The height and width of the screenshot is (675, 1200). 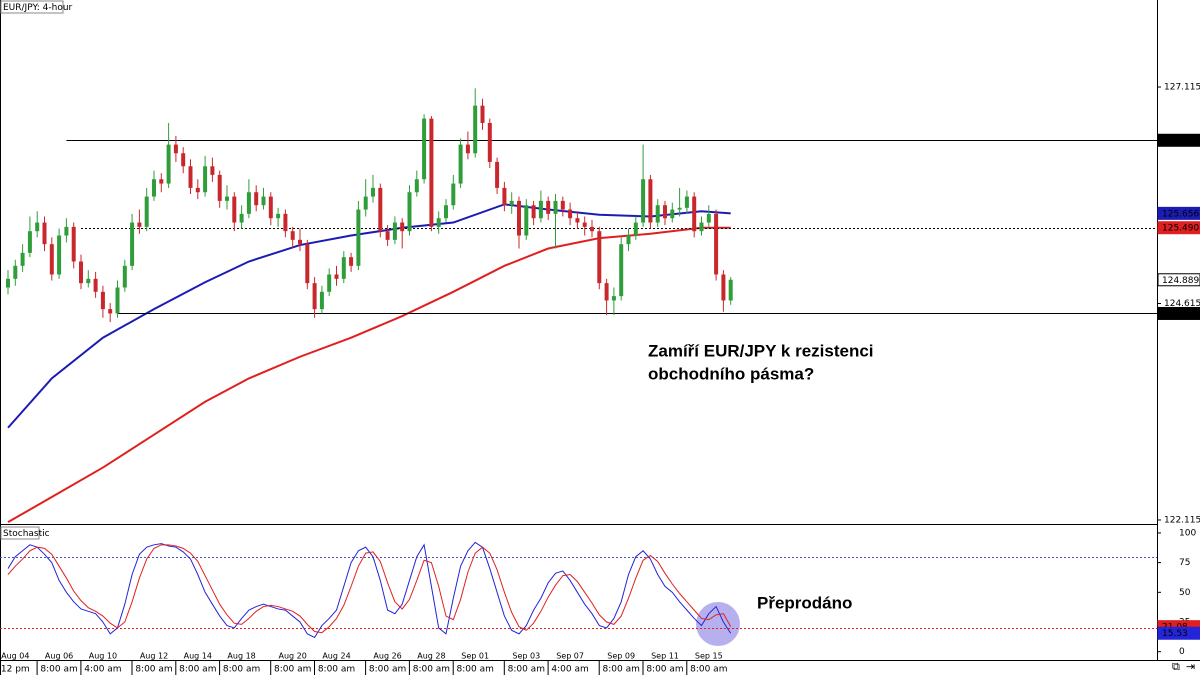 What do you see at coordinates (621, 656) in the screenshot?
I see `x-date-label: Sep 09` at bounding box center [621, 656].